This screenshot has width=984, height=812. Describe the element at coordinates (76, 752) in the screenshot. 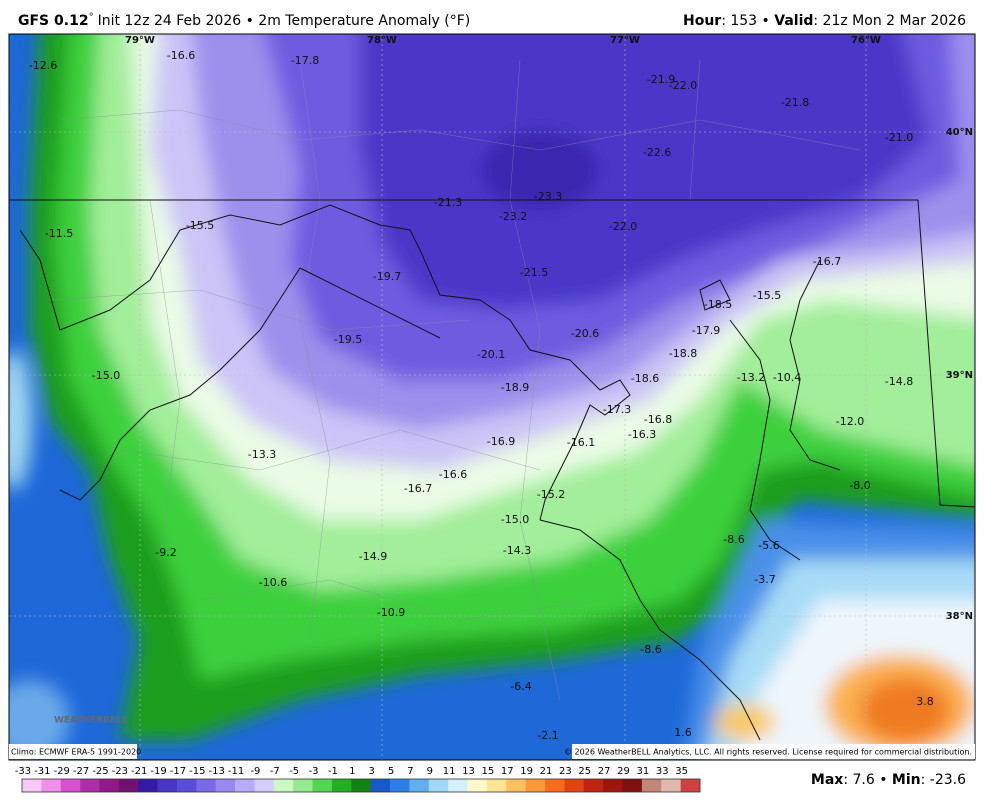

I see `climo: Climo: ECMWF ERA-5 1991-2020` at that location.